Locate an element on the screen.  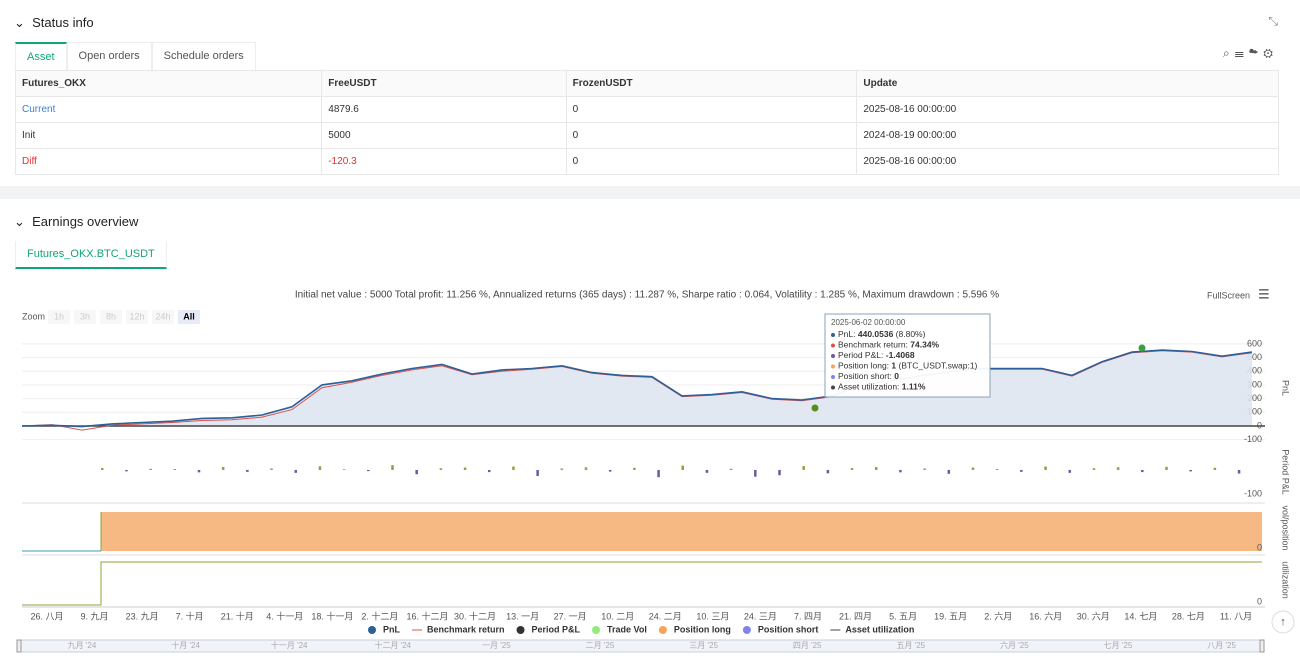
x-tick-label: 30. 十二月 is located at coordinates (475, 615).